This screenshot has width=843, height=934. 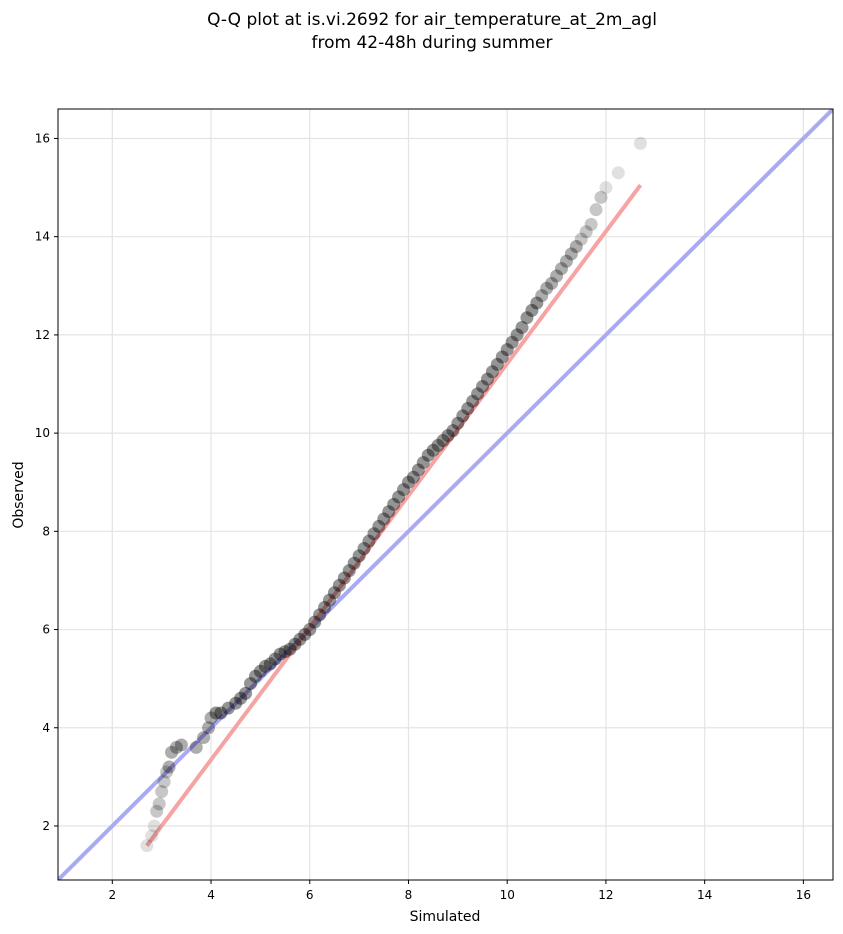 I want to click on y-tick-label: 14, so click(x=42, y=237).